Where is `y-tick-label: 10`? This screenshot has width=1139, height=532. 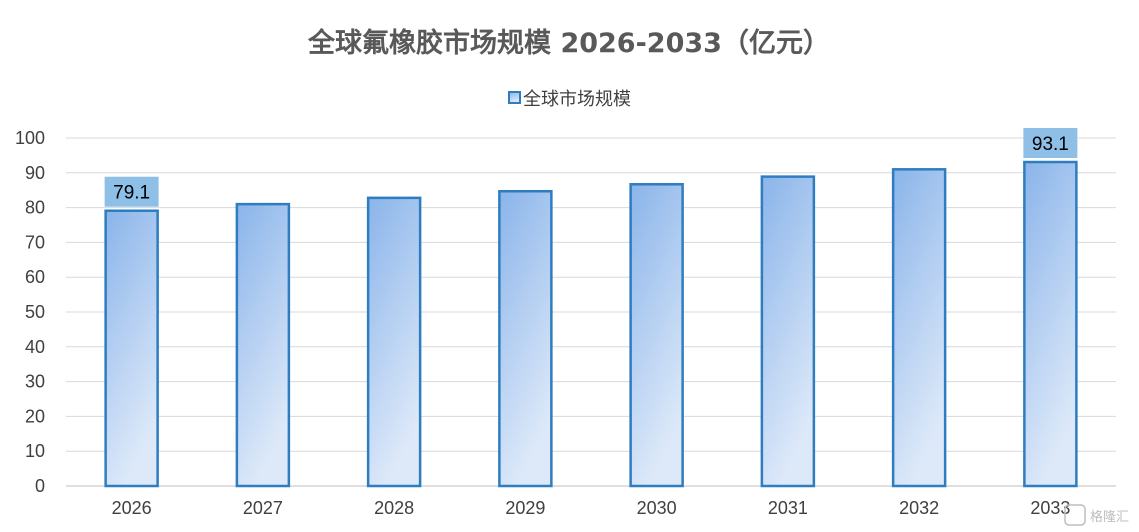 y-tick-label: 10 is located at coordinates (35, 451).